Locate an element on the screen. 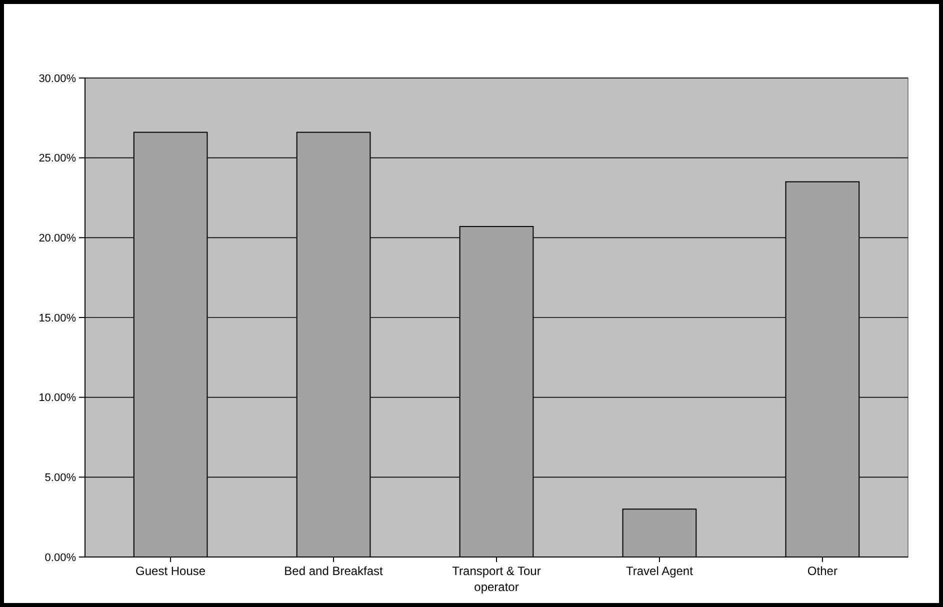 Image resolution: width=943 pixels, height=607 pixels. y-tick-label: 5.00% is located at coordinates (60, 478).